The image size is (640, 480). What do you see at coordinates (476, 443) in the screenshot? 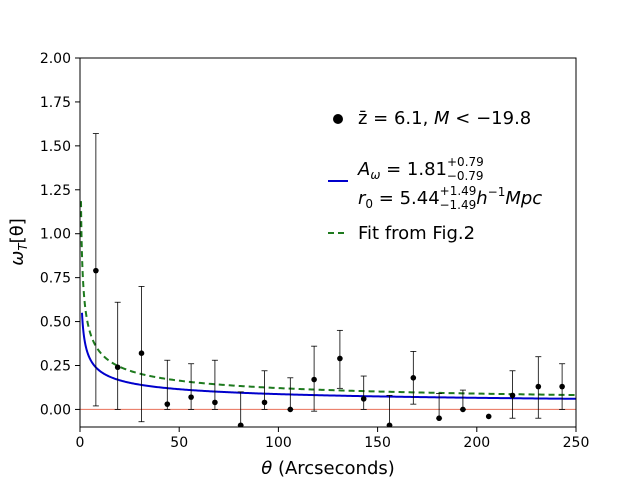
I see `x-tick-label: 200` at bounding box center [476, 443].